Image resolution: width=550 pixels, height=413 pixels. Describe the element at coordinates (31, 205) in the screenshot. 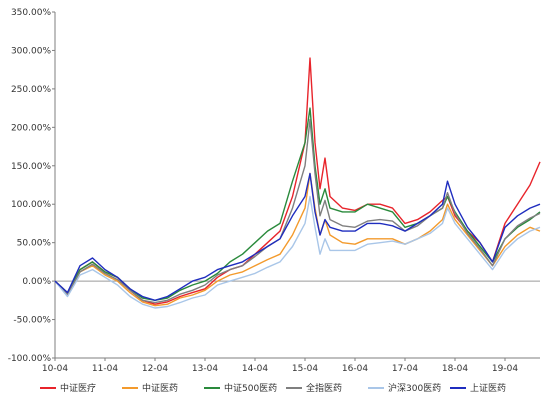

I see `y-tick-label: 100.00%` at that location.